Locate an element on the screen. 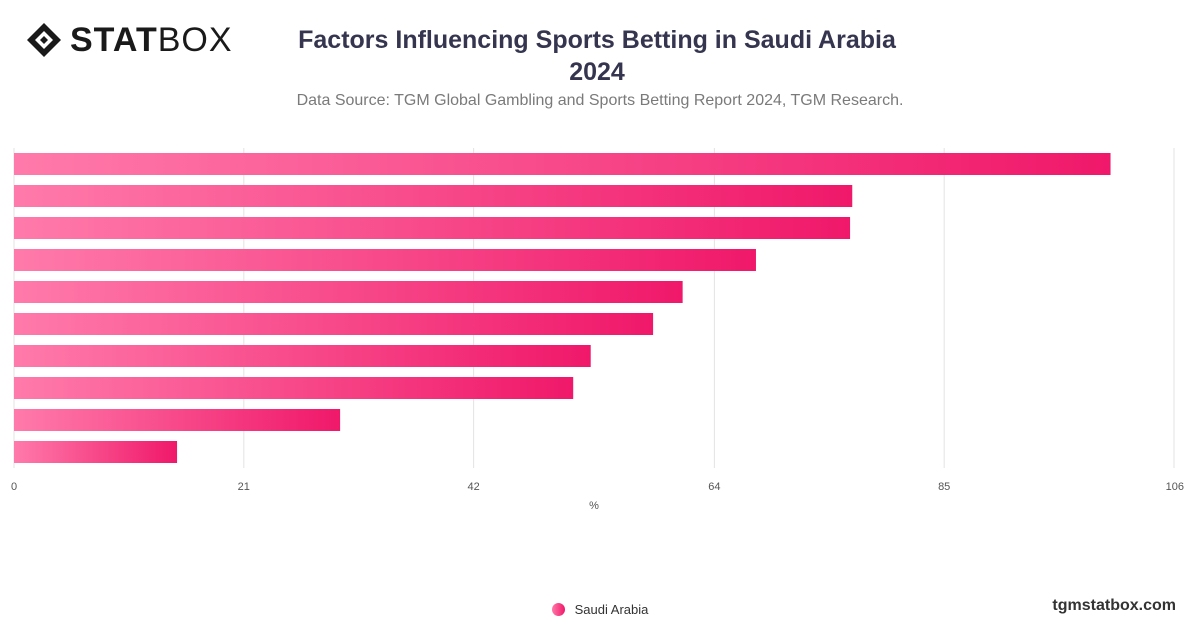 The width and height of the screenshot is (1200, 628). logo-text-box: BOX is located at coordinates (195, 40).